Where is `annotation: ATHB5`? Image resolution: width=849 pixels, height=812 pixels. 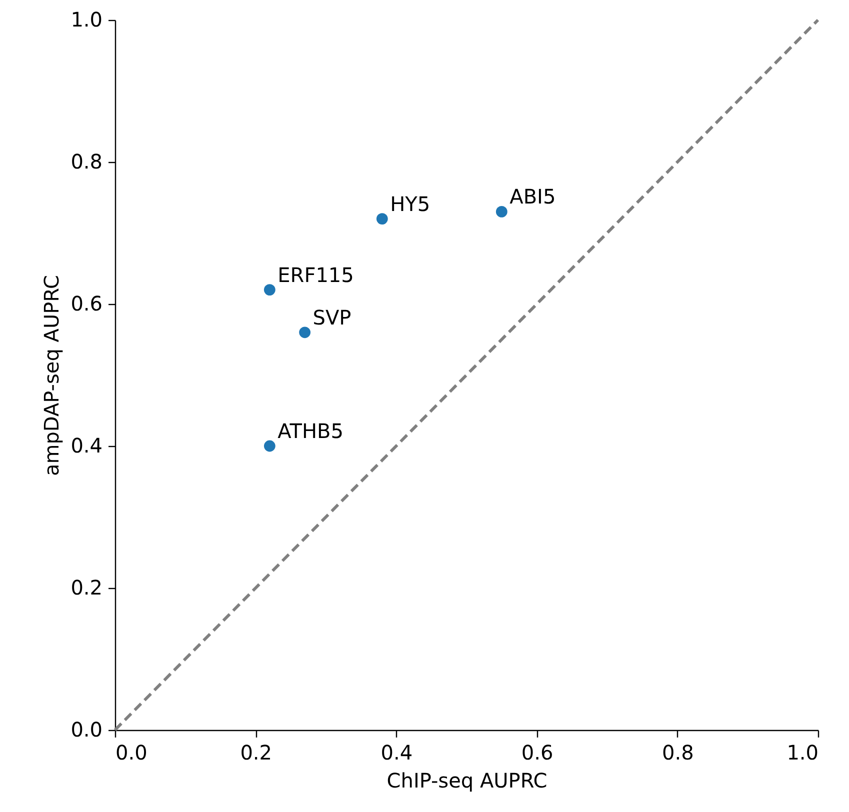
annotation: ATHB5 is located at coordinates (311, 431).